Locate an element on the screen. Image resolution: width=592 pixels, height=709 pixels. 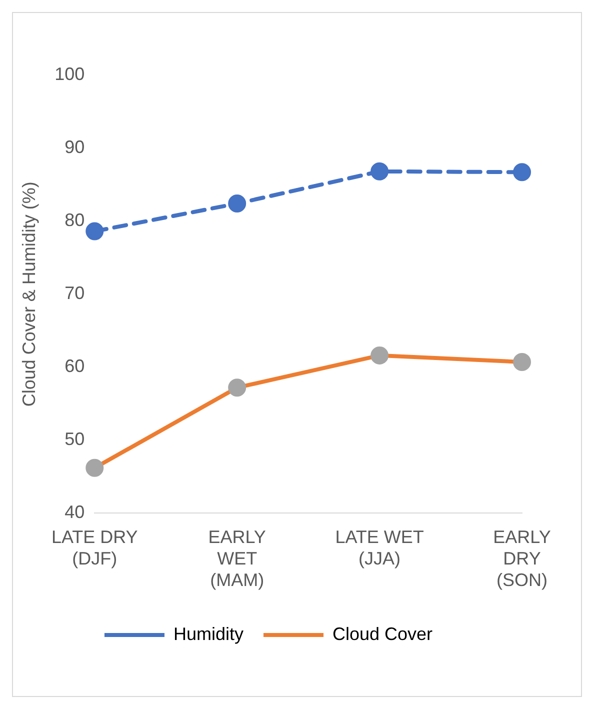
x-tick-label: LATE DRY (DJF) is located at coordinates (94, 547).